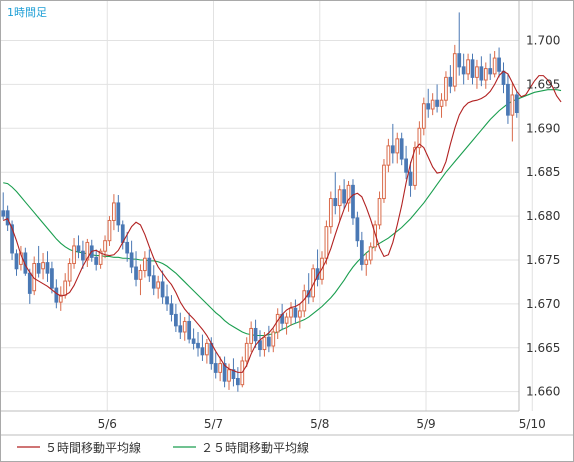 This screenshot has height=462, width=574. I want to click on x-tick-label: 5/7, so click(213, 424).